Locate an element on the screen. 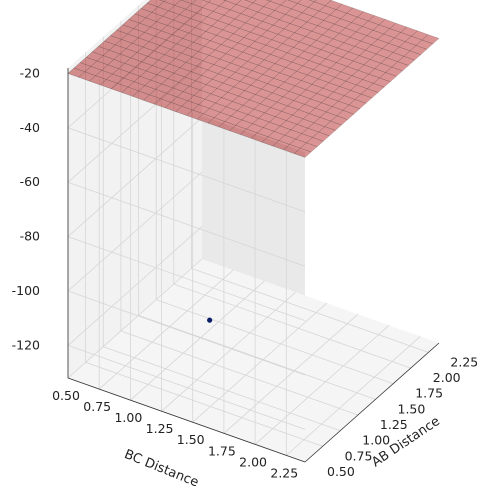 The height and width of the screenshot is (496, 500). marked-point-dot is located at coordinates (210, 320).